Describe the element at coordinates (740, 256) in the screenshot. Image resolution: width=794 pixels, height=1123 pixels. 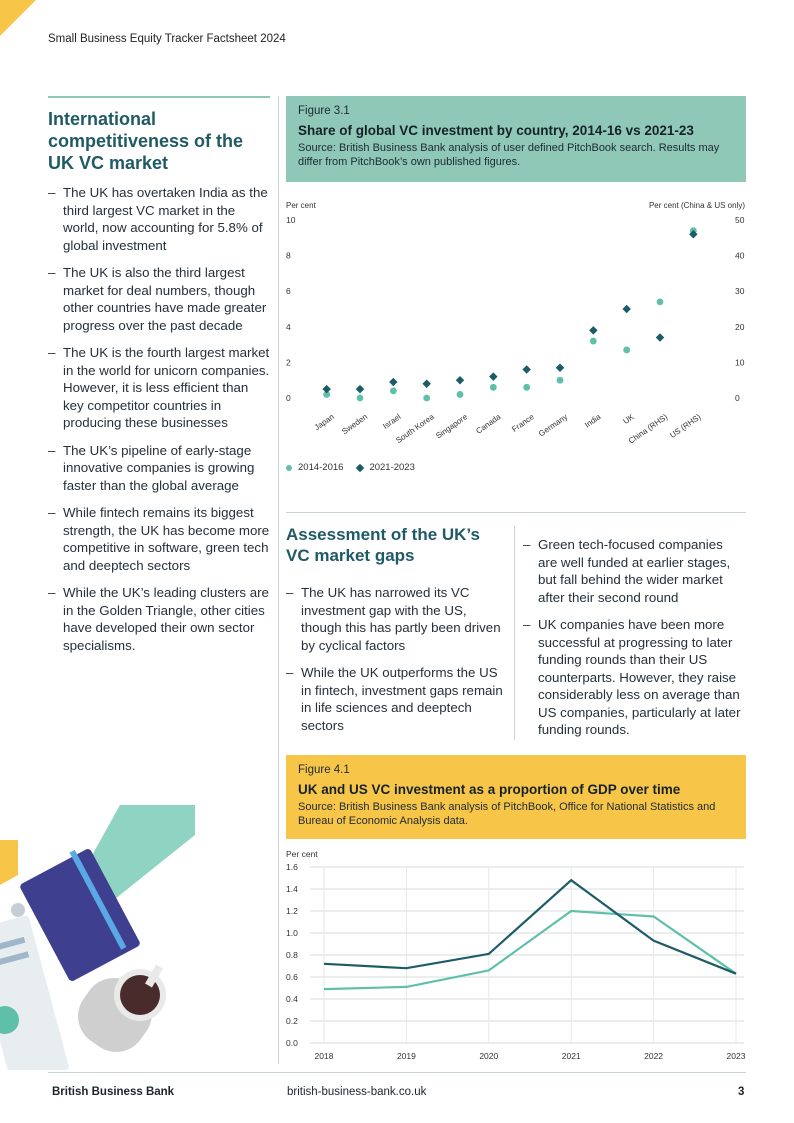
I see `y-tick-label-right: 40` at that location.